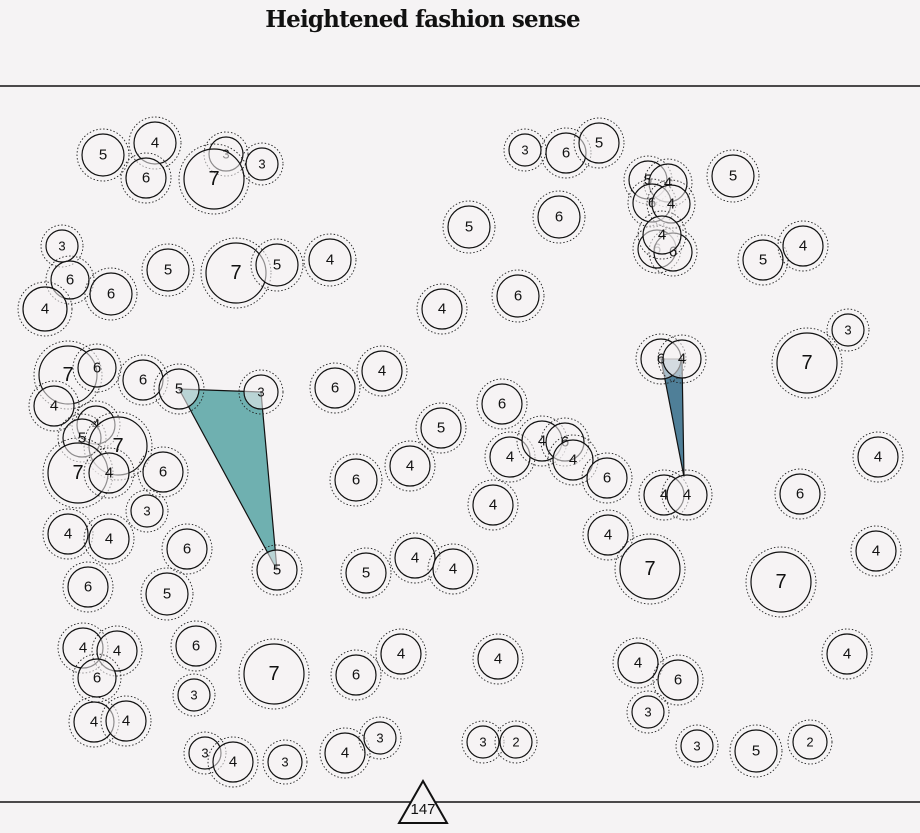  Describe the element at coordinates (423, 801) in the screenshot. I see `footer-marker: 147` at that location.